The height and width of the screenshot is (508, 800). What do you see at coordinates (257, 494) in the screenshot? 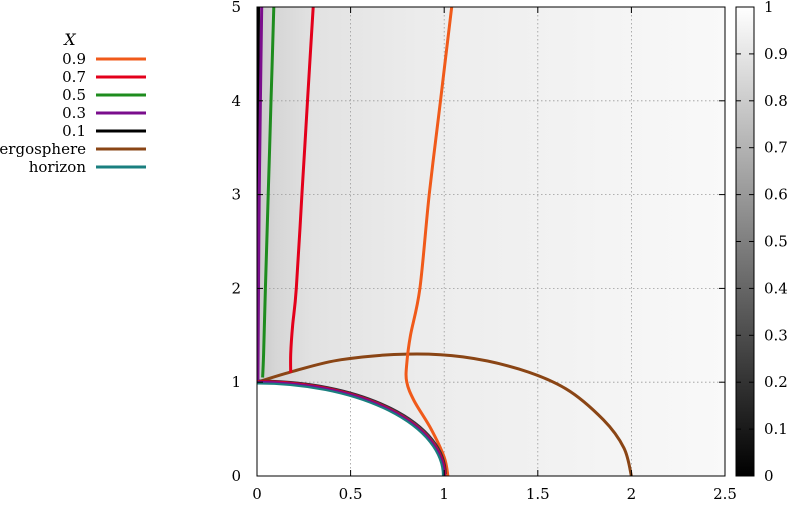
I see `x-tick-label: 0` at bounding box center [257, 494].